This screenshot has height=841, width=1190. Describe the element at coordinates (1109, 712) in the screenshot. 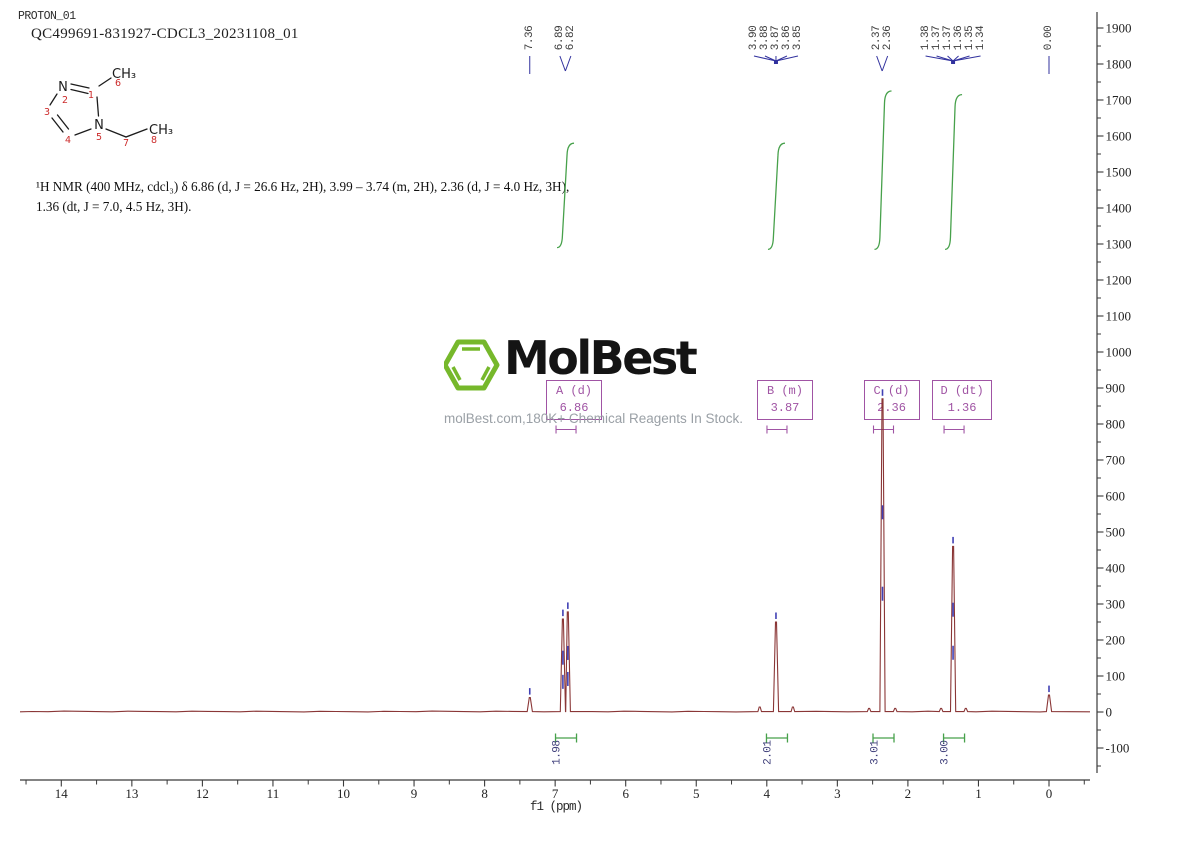

I see `y-axis-tick-label: 0` at that location.